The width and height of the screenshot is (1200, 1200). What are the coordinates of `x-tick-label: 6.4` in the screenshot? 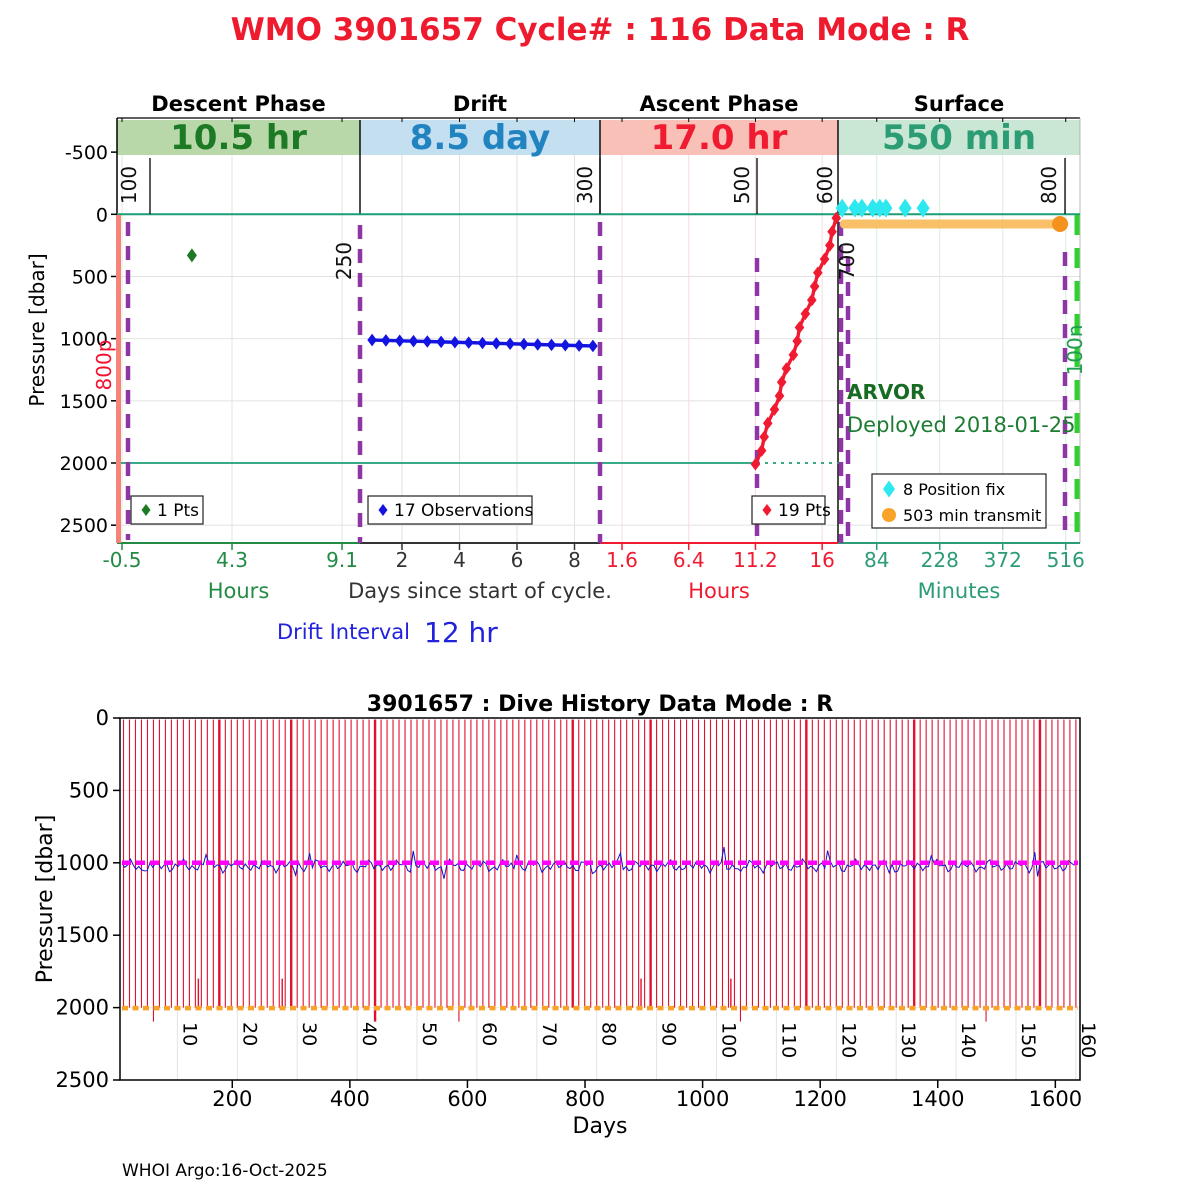 It's located at (689, 560).